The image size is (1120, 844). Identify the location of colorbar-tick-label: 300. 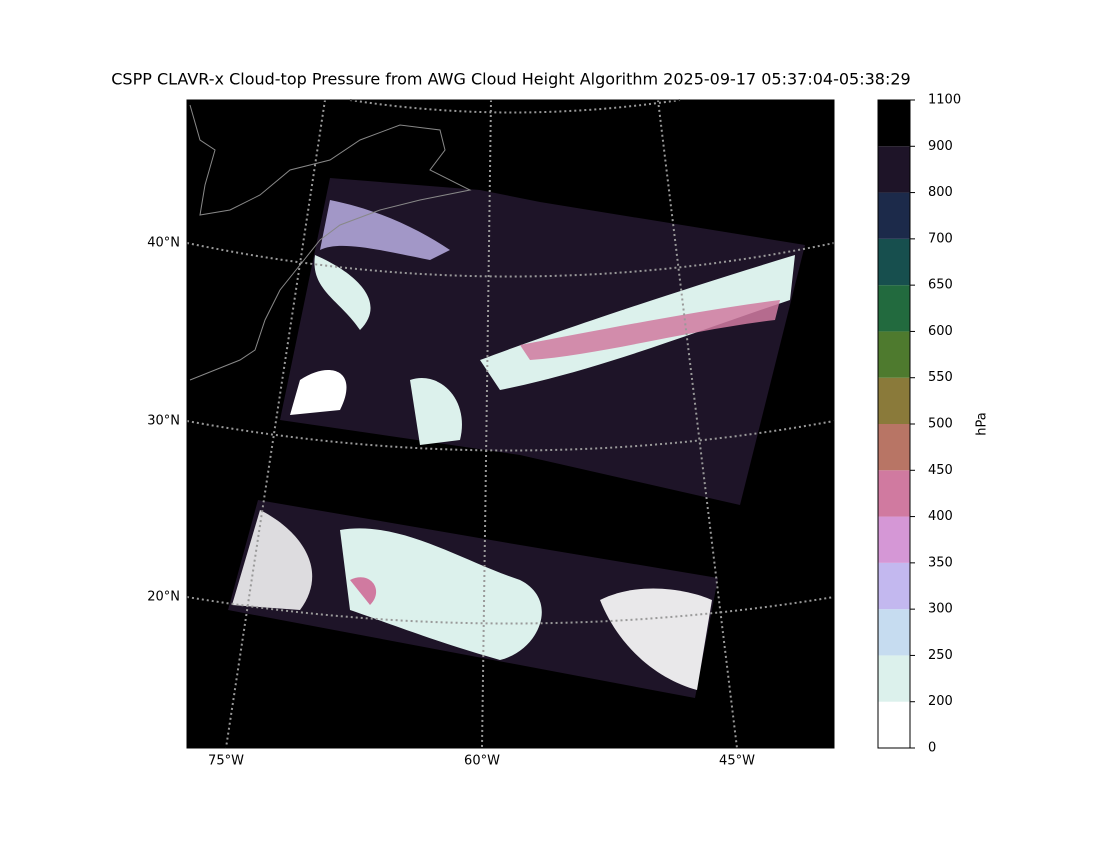
(940, 609).